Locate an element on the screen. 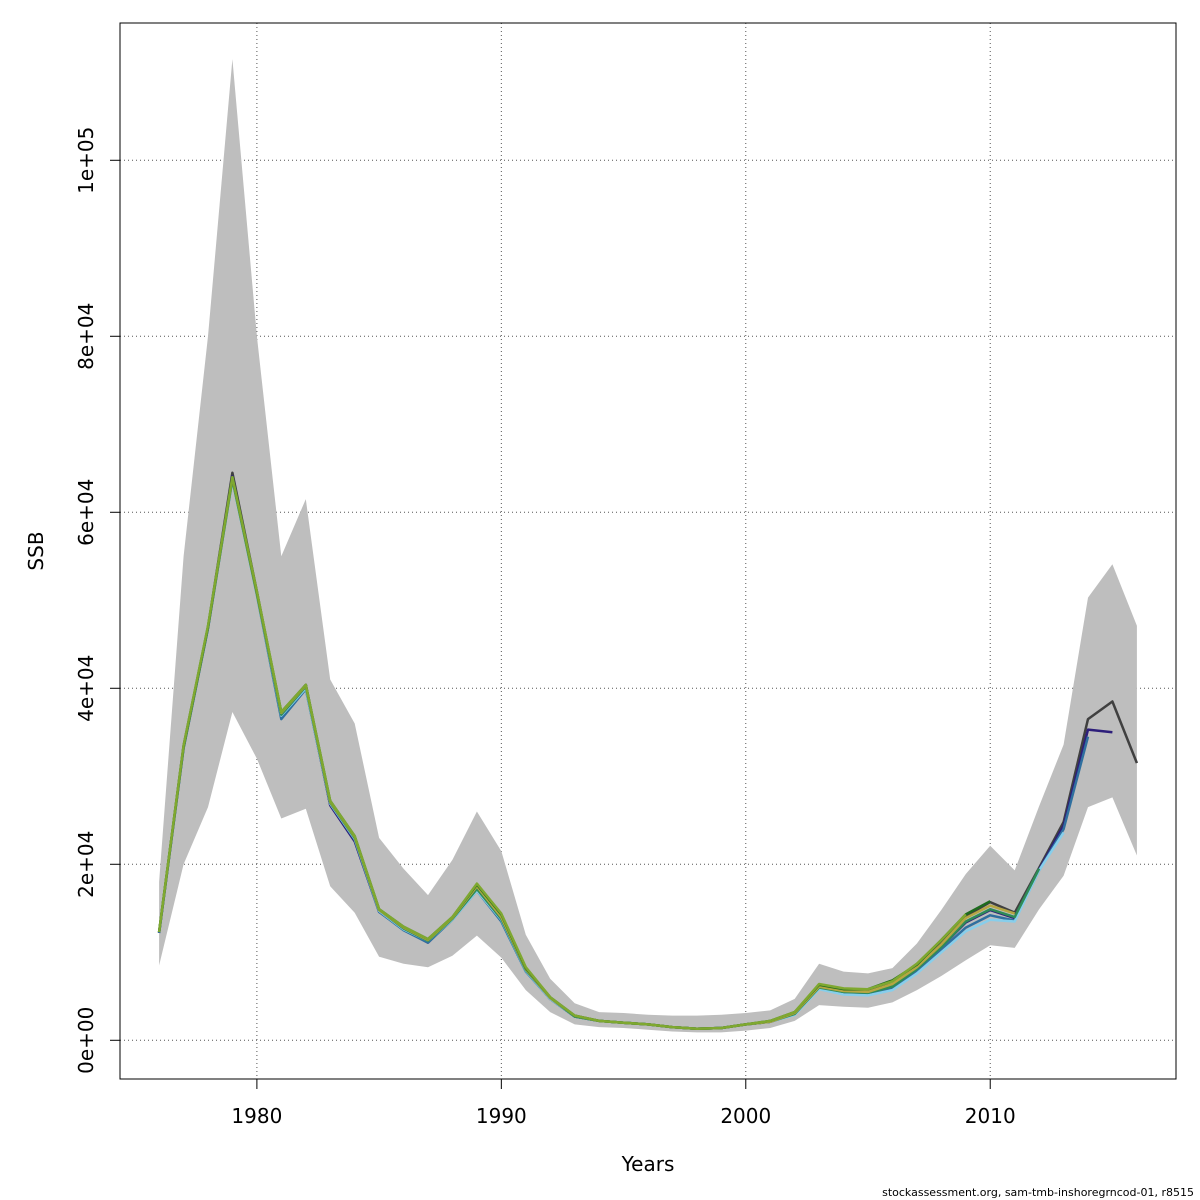 The image size is (1200, 1200). x-axis-title: Years is located at coordinates (648, 1164).